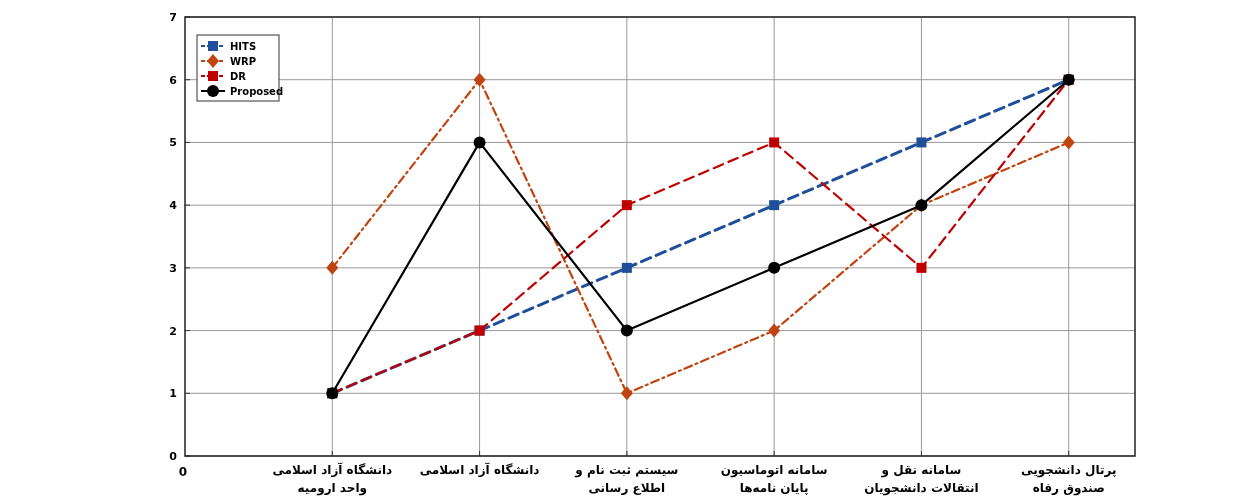 This screenshot has height=500, width=1242. What do you see at coordinates (183, 472) in the screenshot?
I see `text: 0` at bounding box center [183, 472].